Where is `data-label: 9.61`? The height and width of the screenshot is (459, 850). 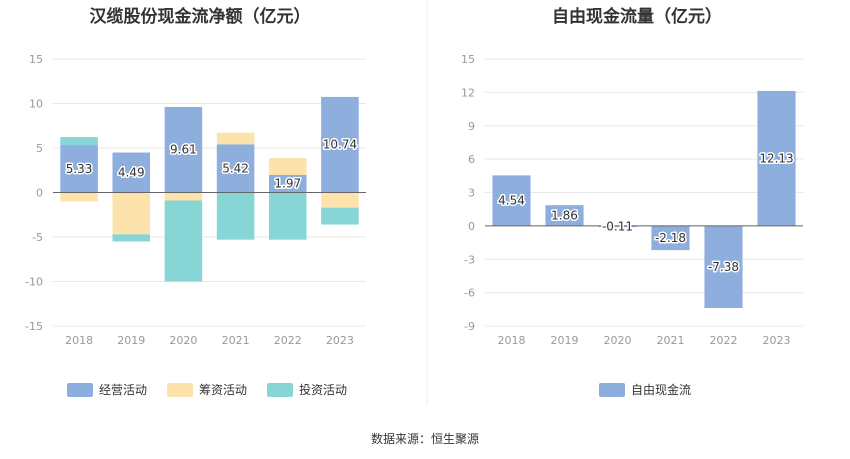 data-label: 9.61 is located at coordinates (183, 150).